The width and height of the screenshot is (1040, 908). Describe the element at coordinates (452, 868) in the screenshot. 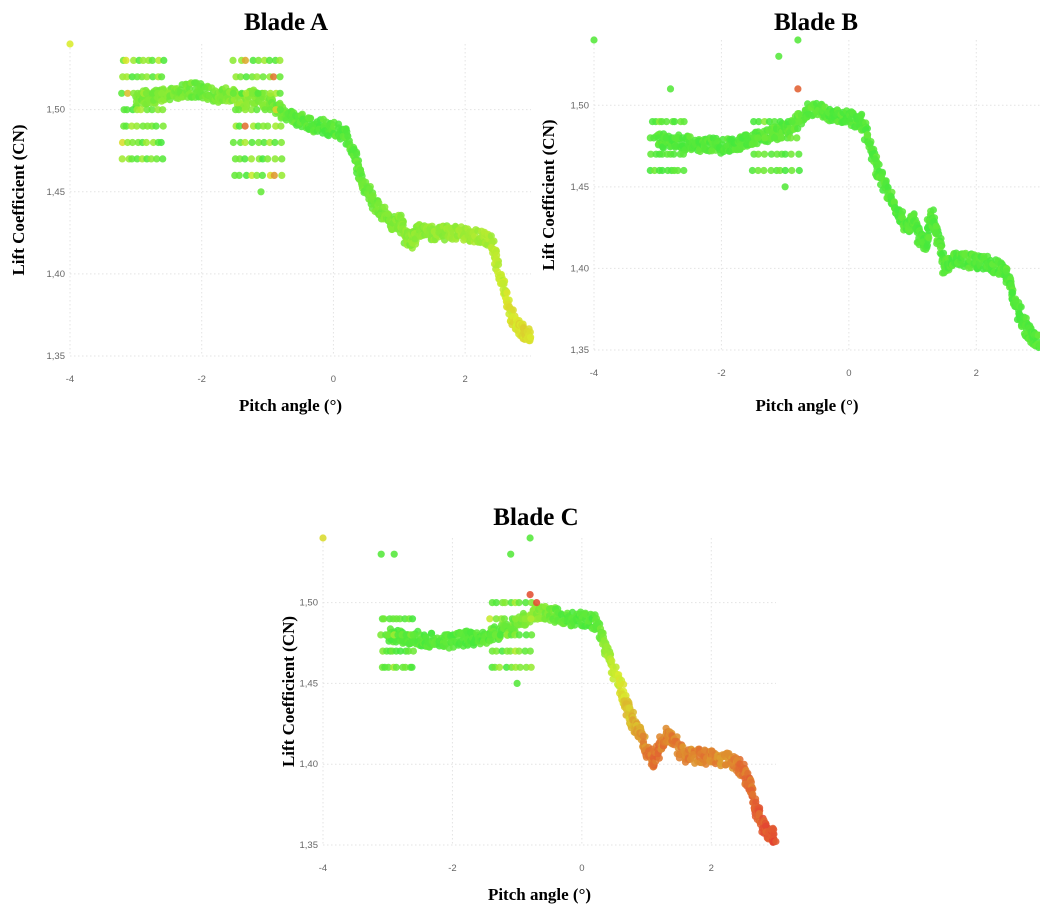

I see `x-tick-label: -2` at that location.